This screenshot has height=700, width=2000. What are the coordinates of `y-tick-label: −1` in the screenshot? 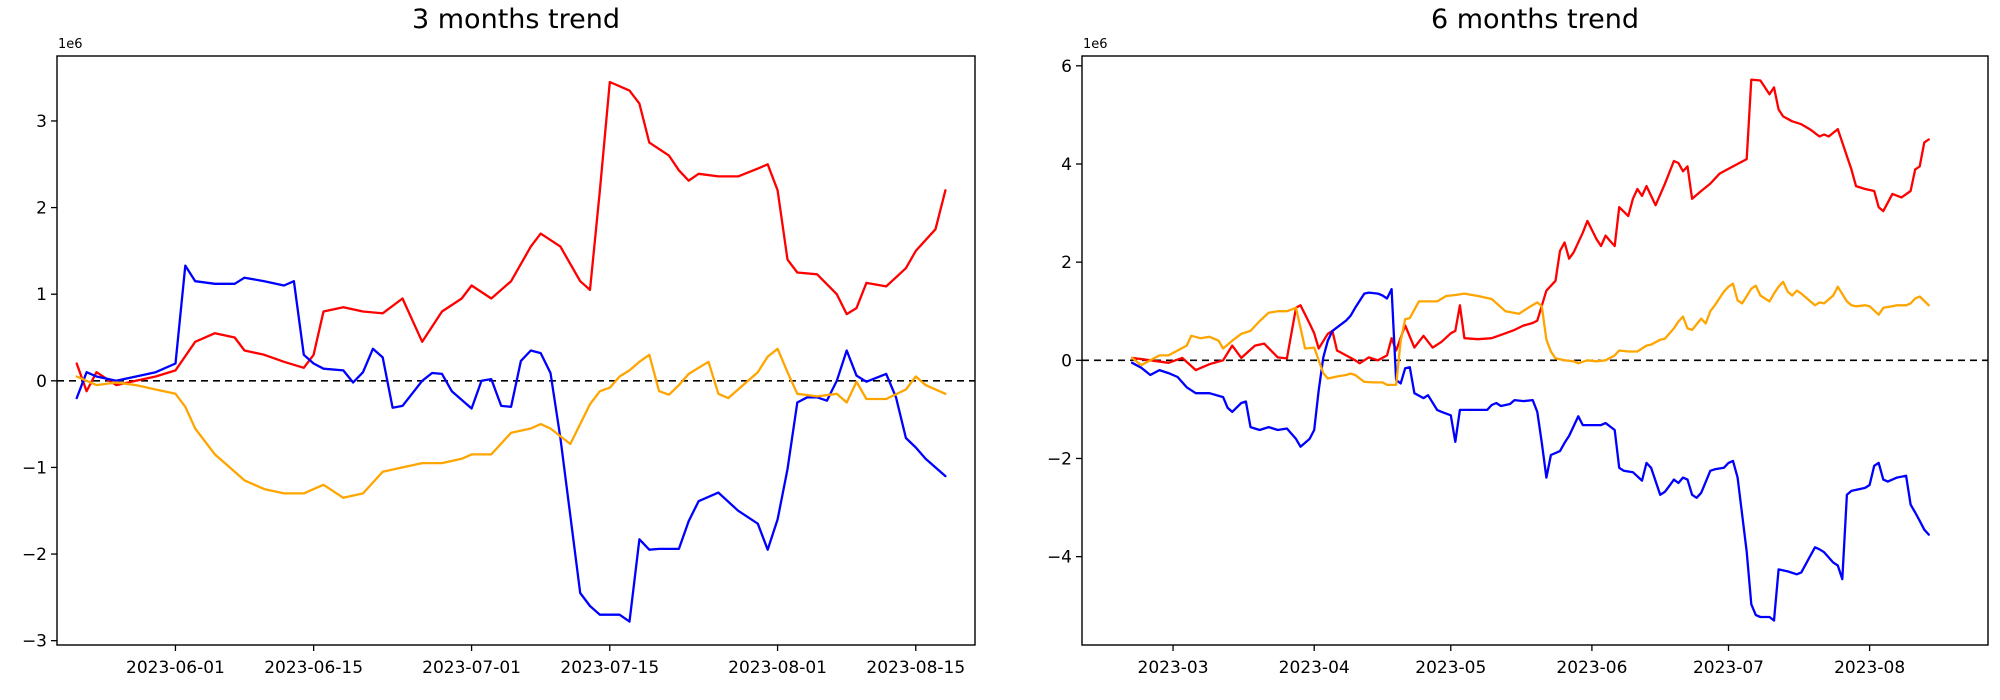 It's located at (34, 468).